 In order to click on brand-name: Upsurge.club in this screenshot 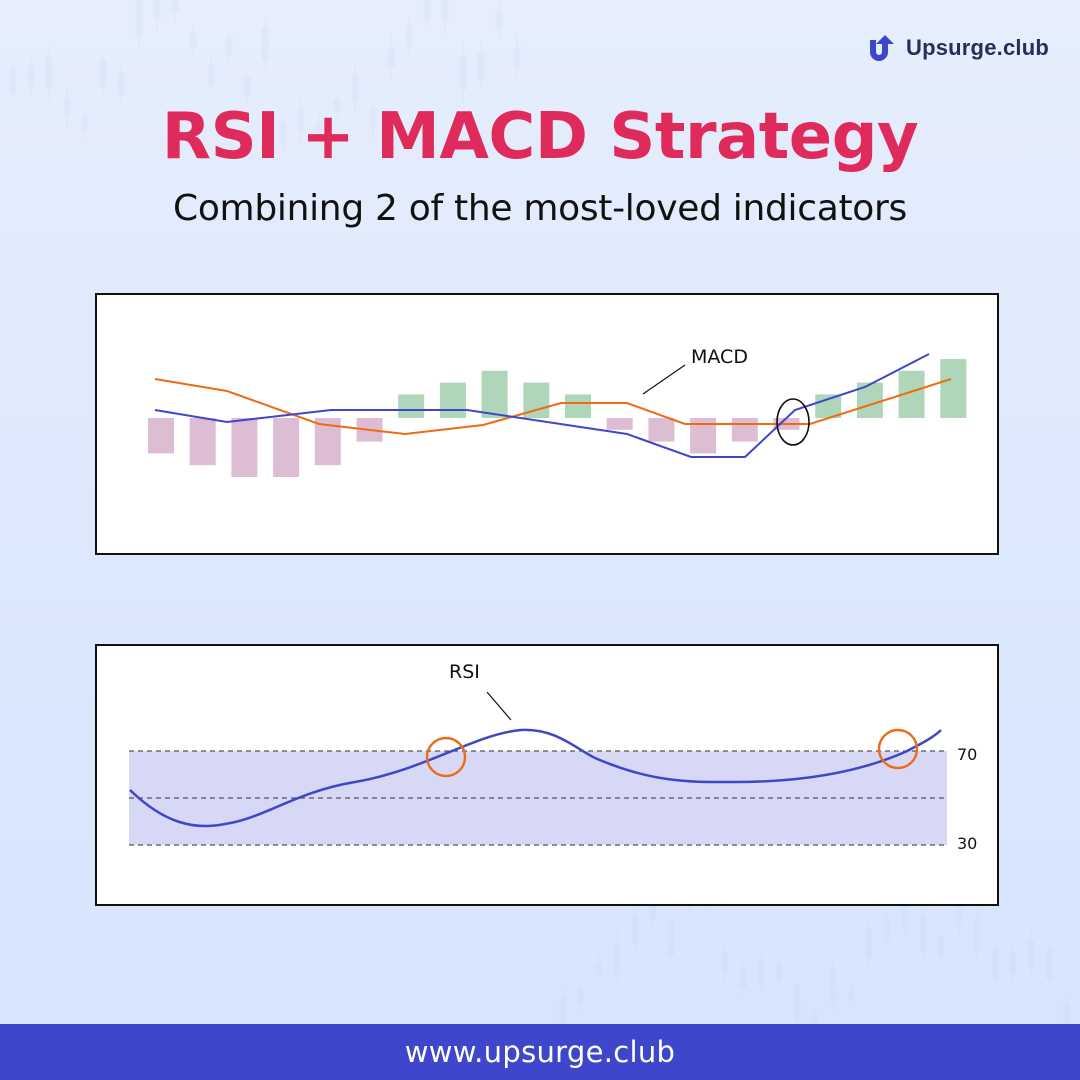, I will do `click(977, 47)`.